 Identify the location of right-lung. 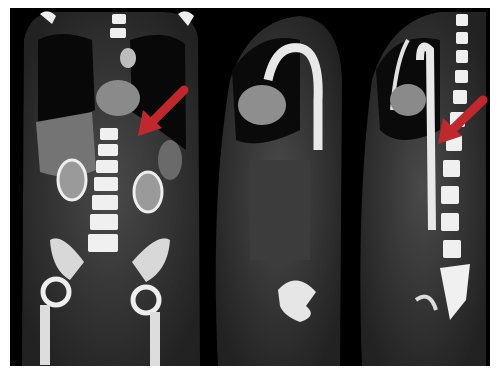
(158, 92).